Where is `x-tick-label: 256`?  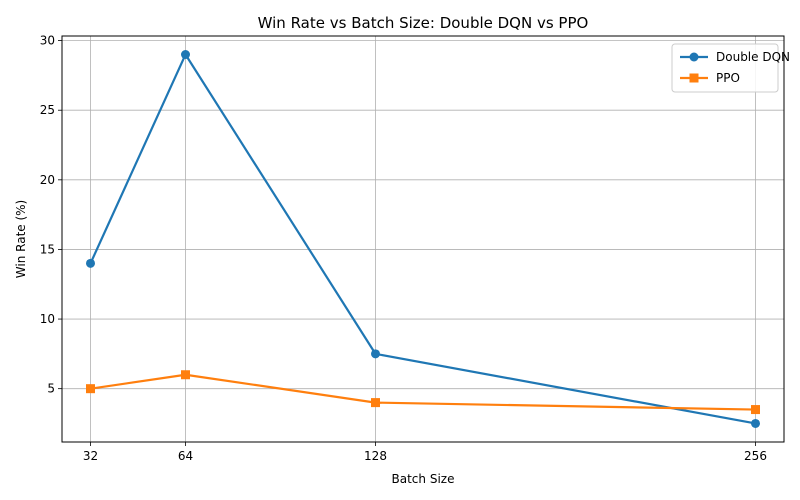 x-tick-label: 256 is located at coordinates (755, 456).